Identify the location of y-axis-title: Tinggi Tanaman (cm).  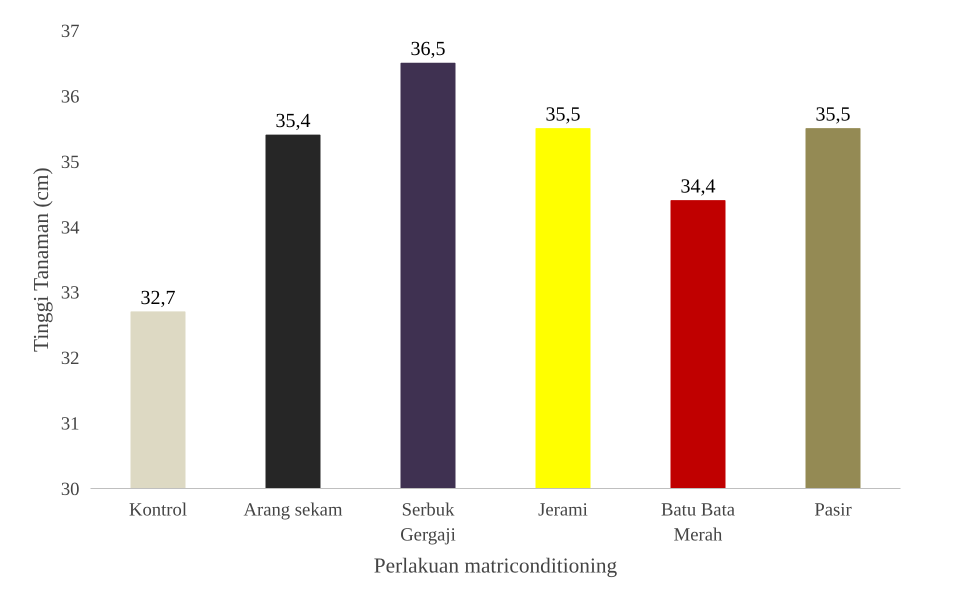
(40, 259).